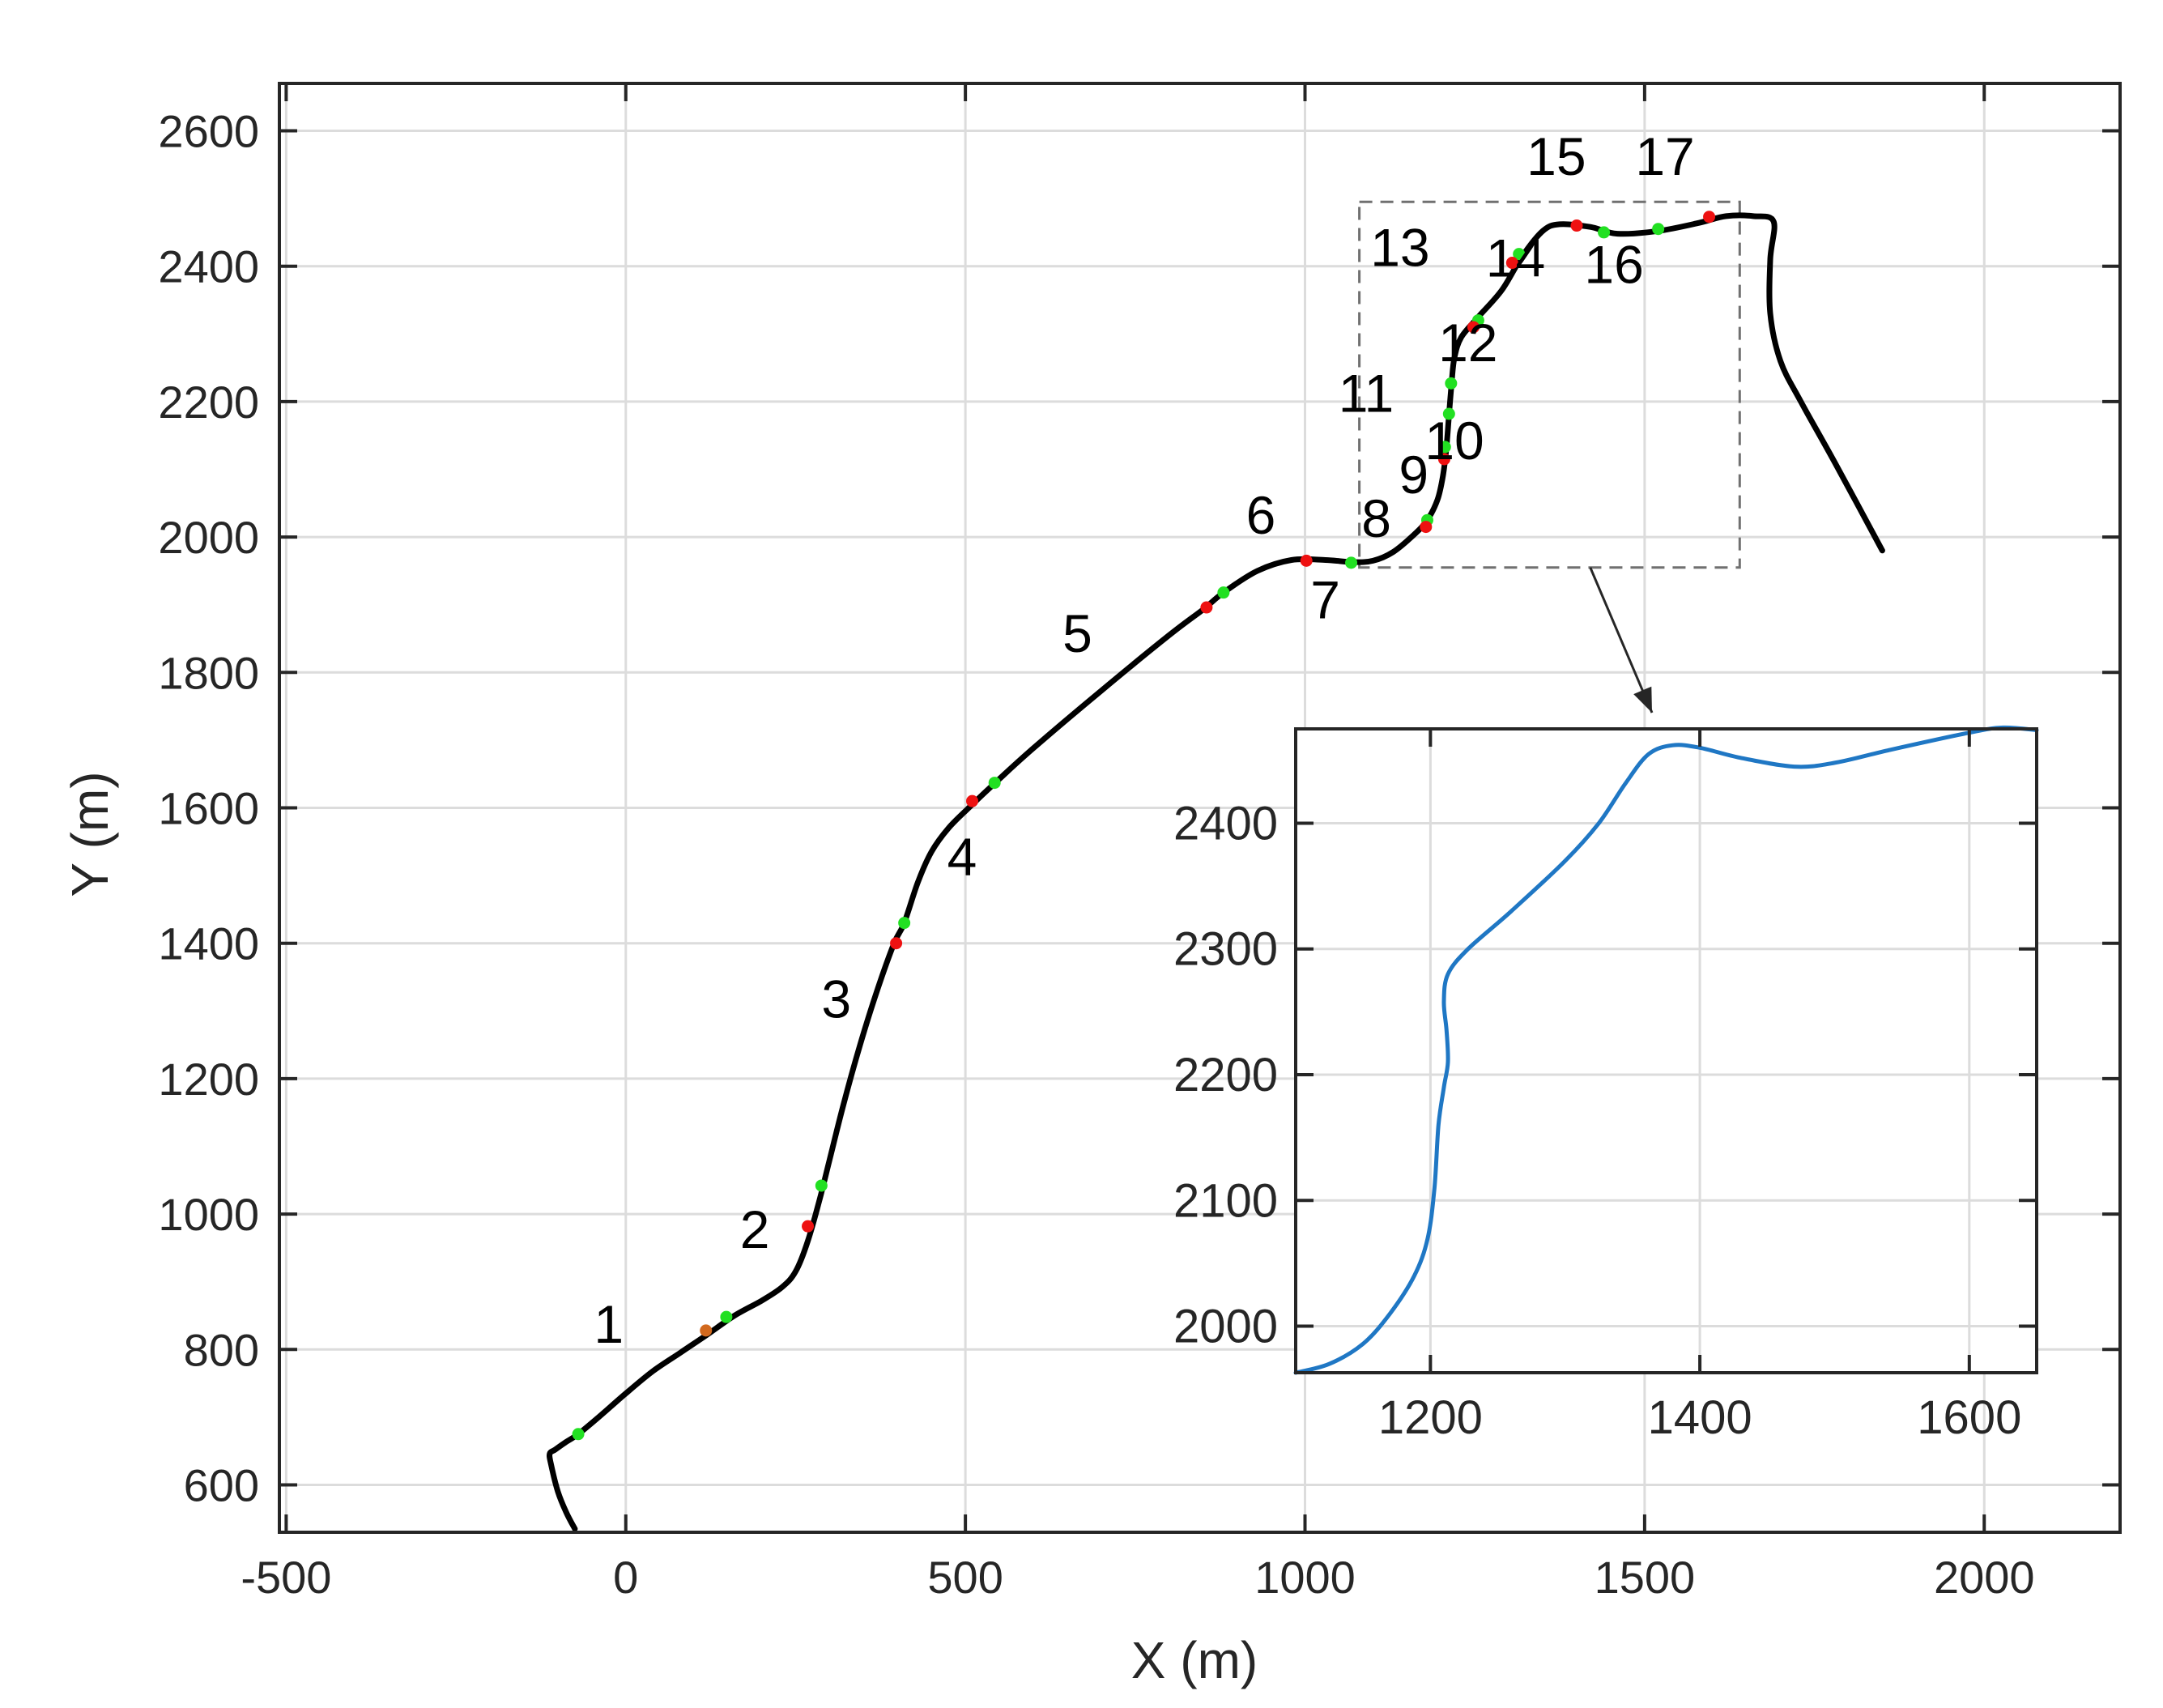 This screenshot has height=1708, width=2163. I want to click on main-y-tick-label: 1800, so click(208, 672).